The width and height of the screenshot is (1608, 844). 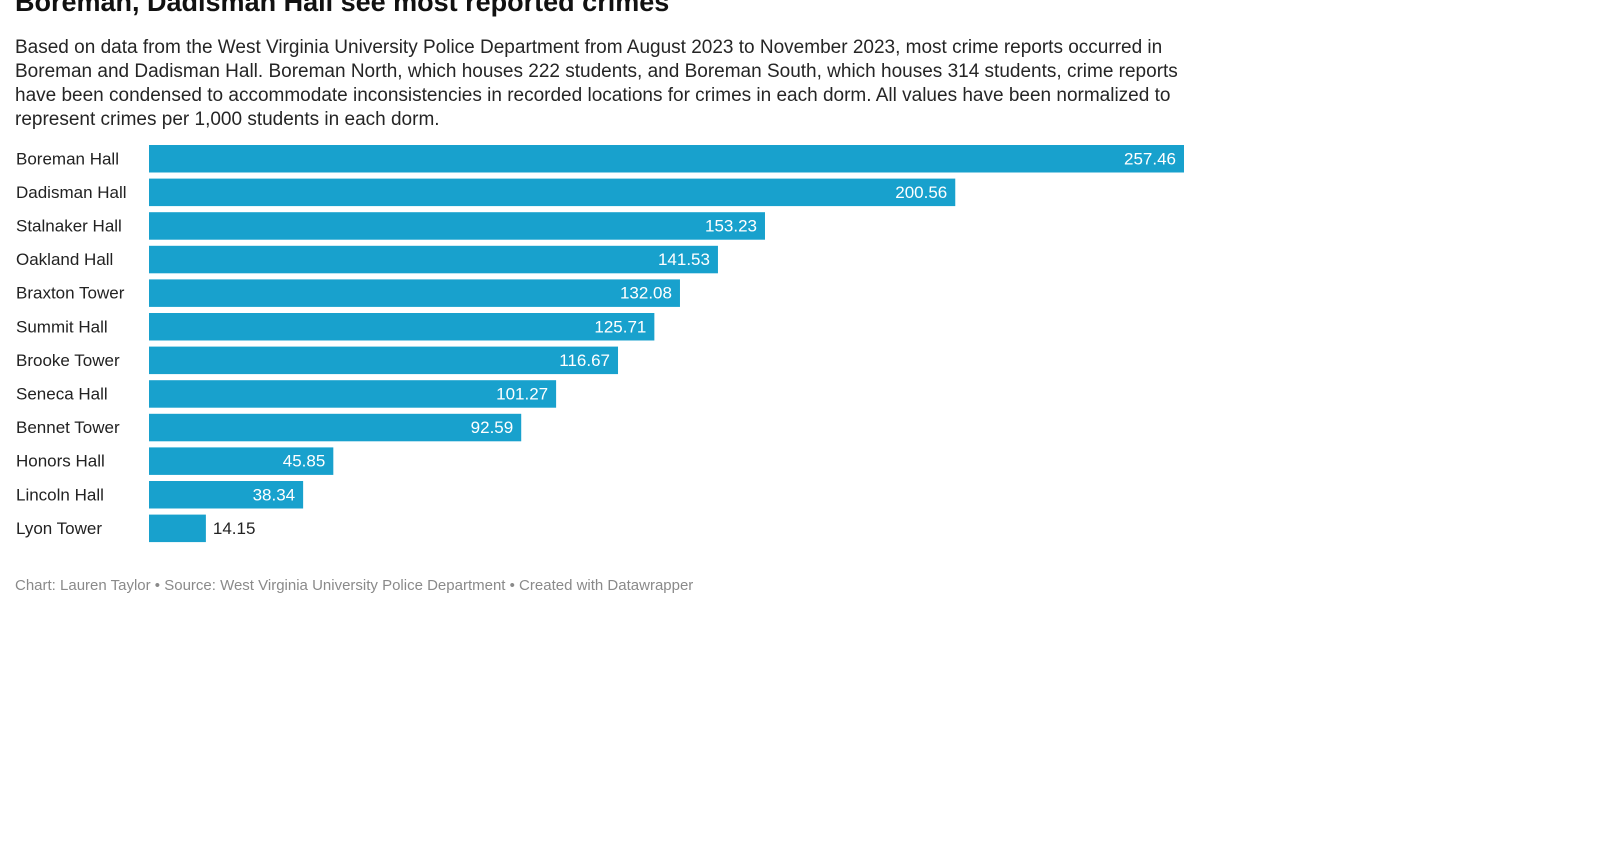 I want to click on value-label: 153.23, so click(x=731, y=225).